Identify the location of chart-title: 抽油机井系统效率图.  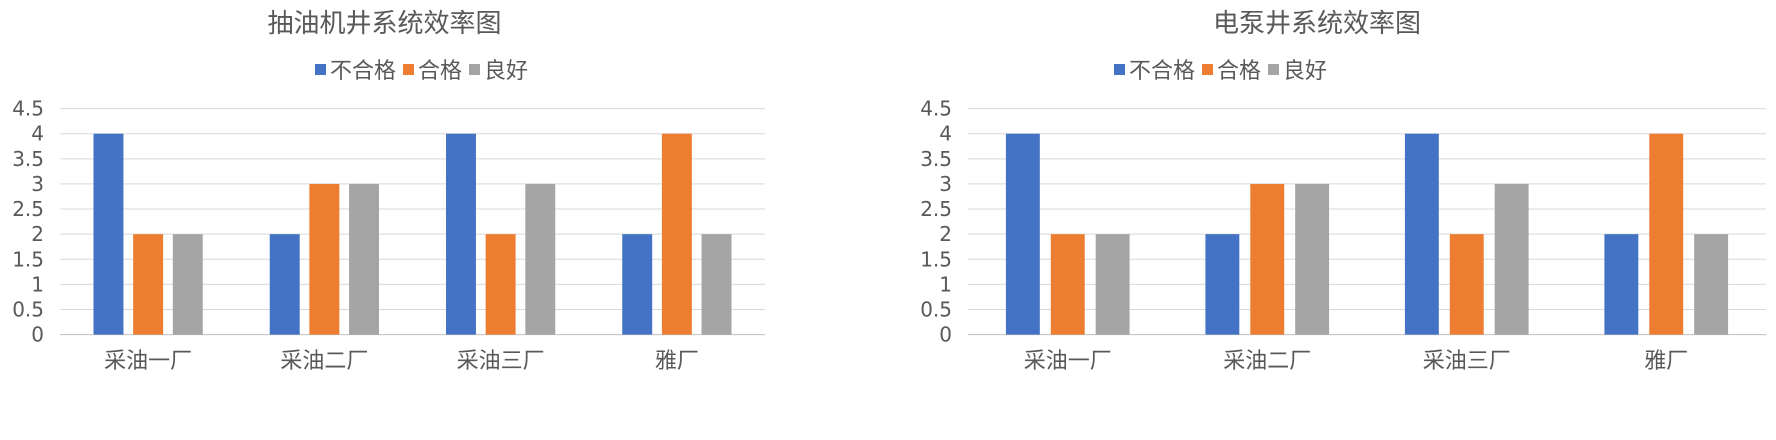
(384, 24).